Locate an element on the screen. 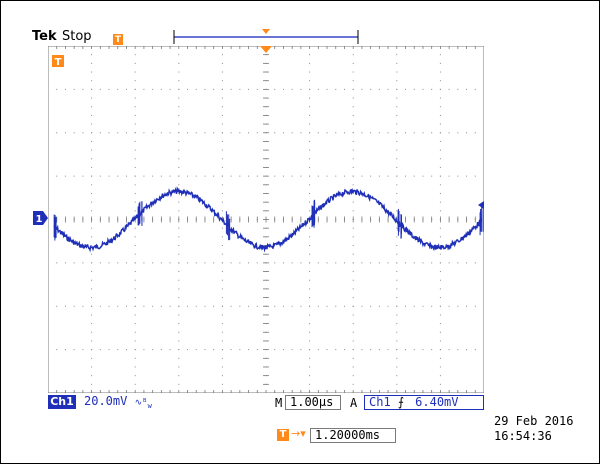 The height and width of the screenshot is (464, 600). ch1-spikes is located at coordinates (268, 220).